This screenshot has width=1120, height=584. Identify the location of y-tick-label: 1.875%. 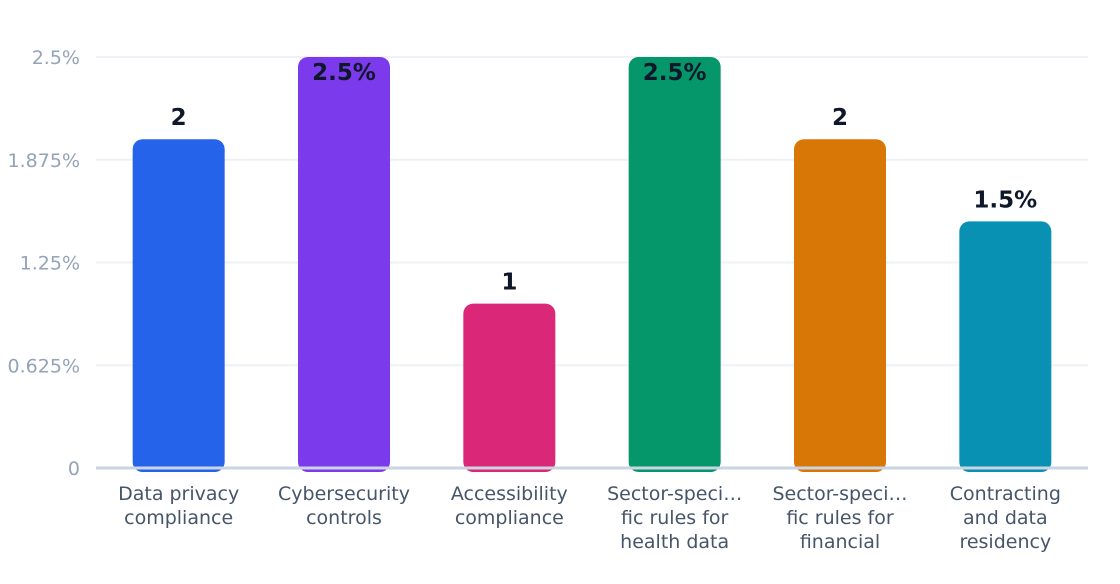
(44, 161).